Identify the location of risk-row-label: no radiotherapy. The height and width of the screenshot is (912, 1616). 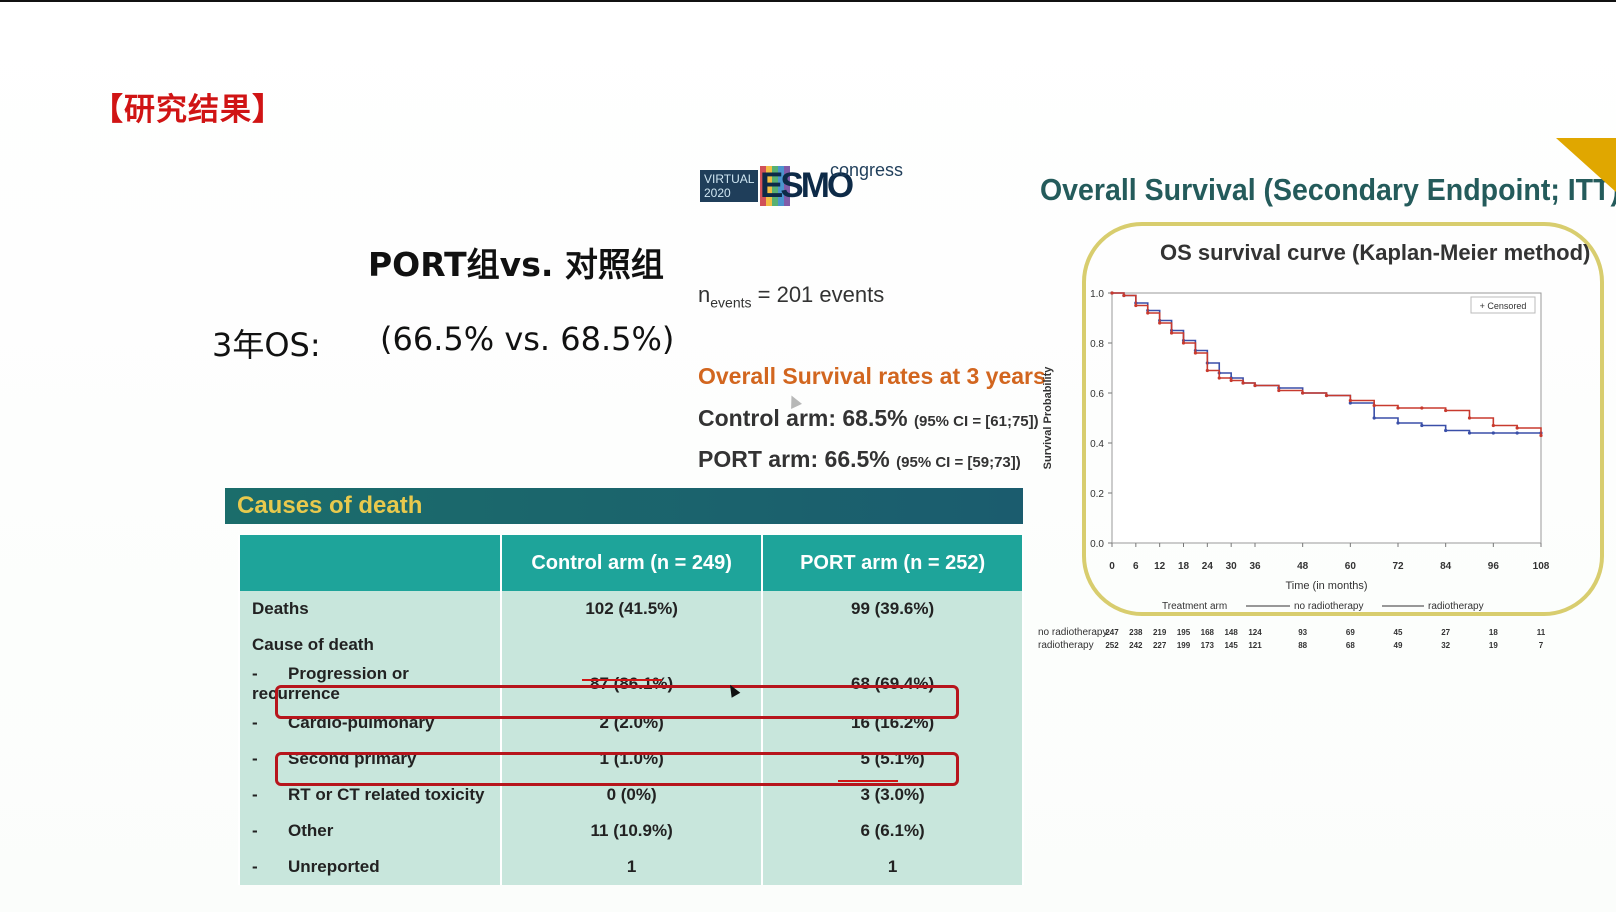
(1073, 632).